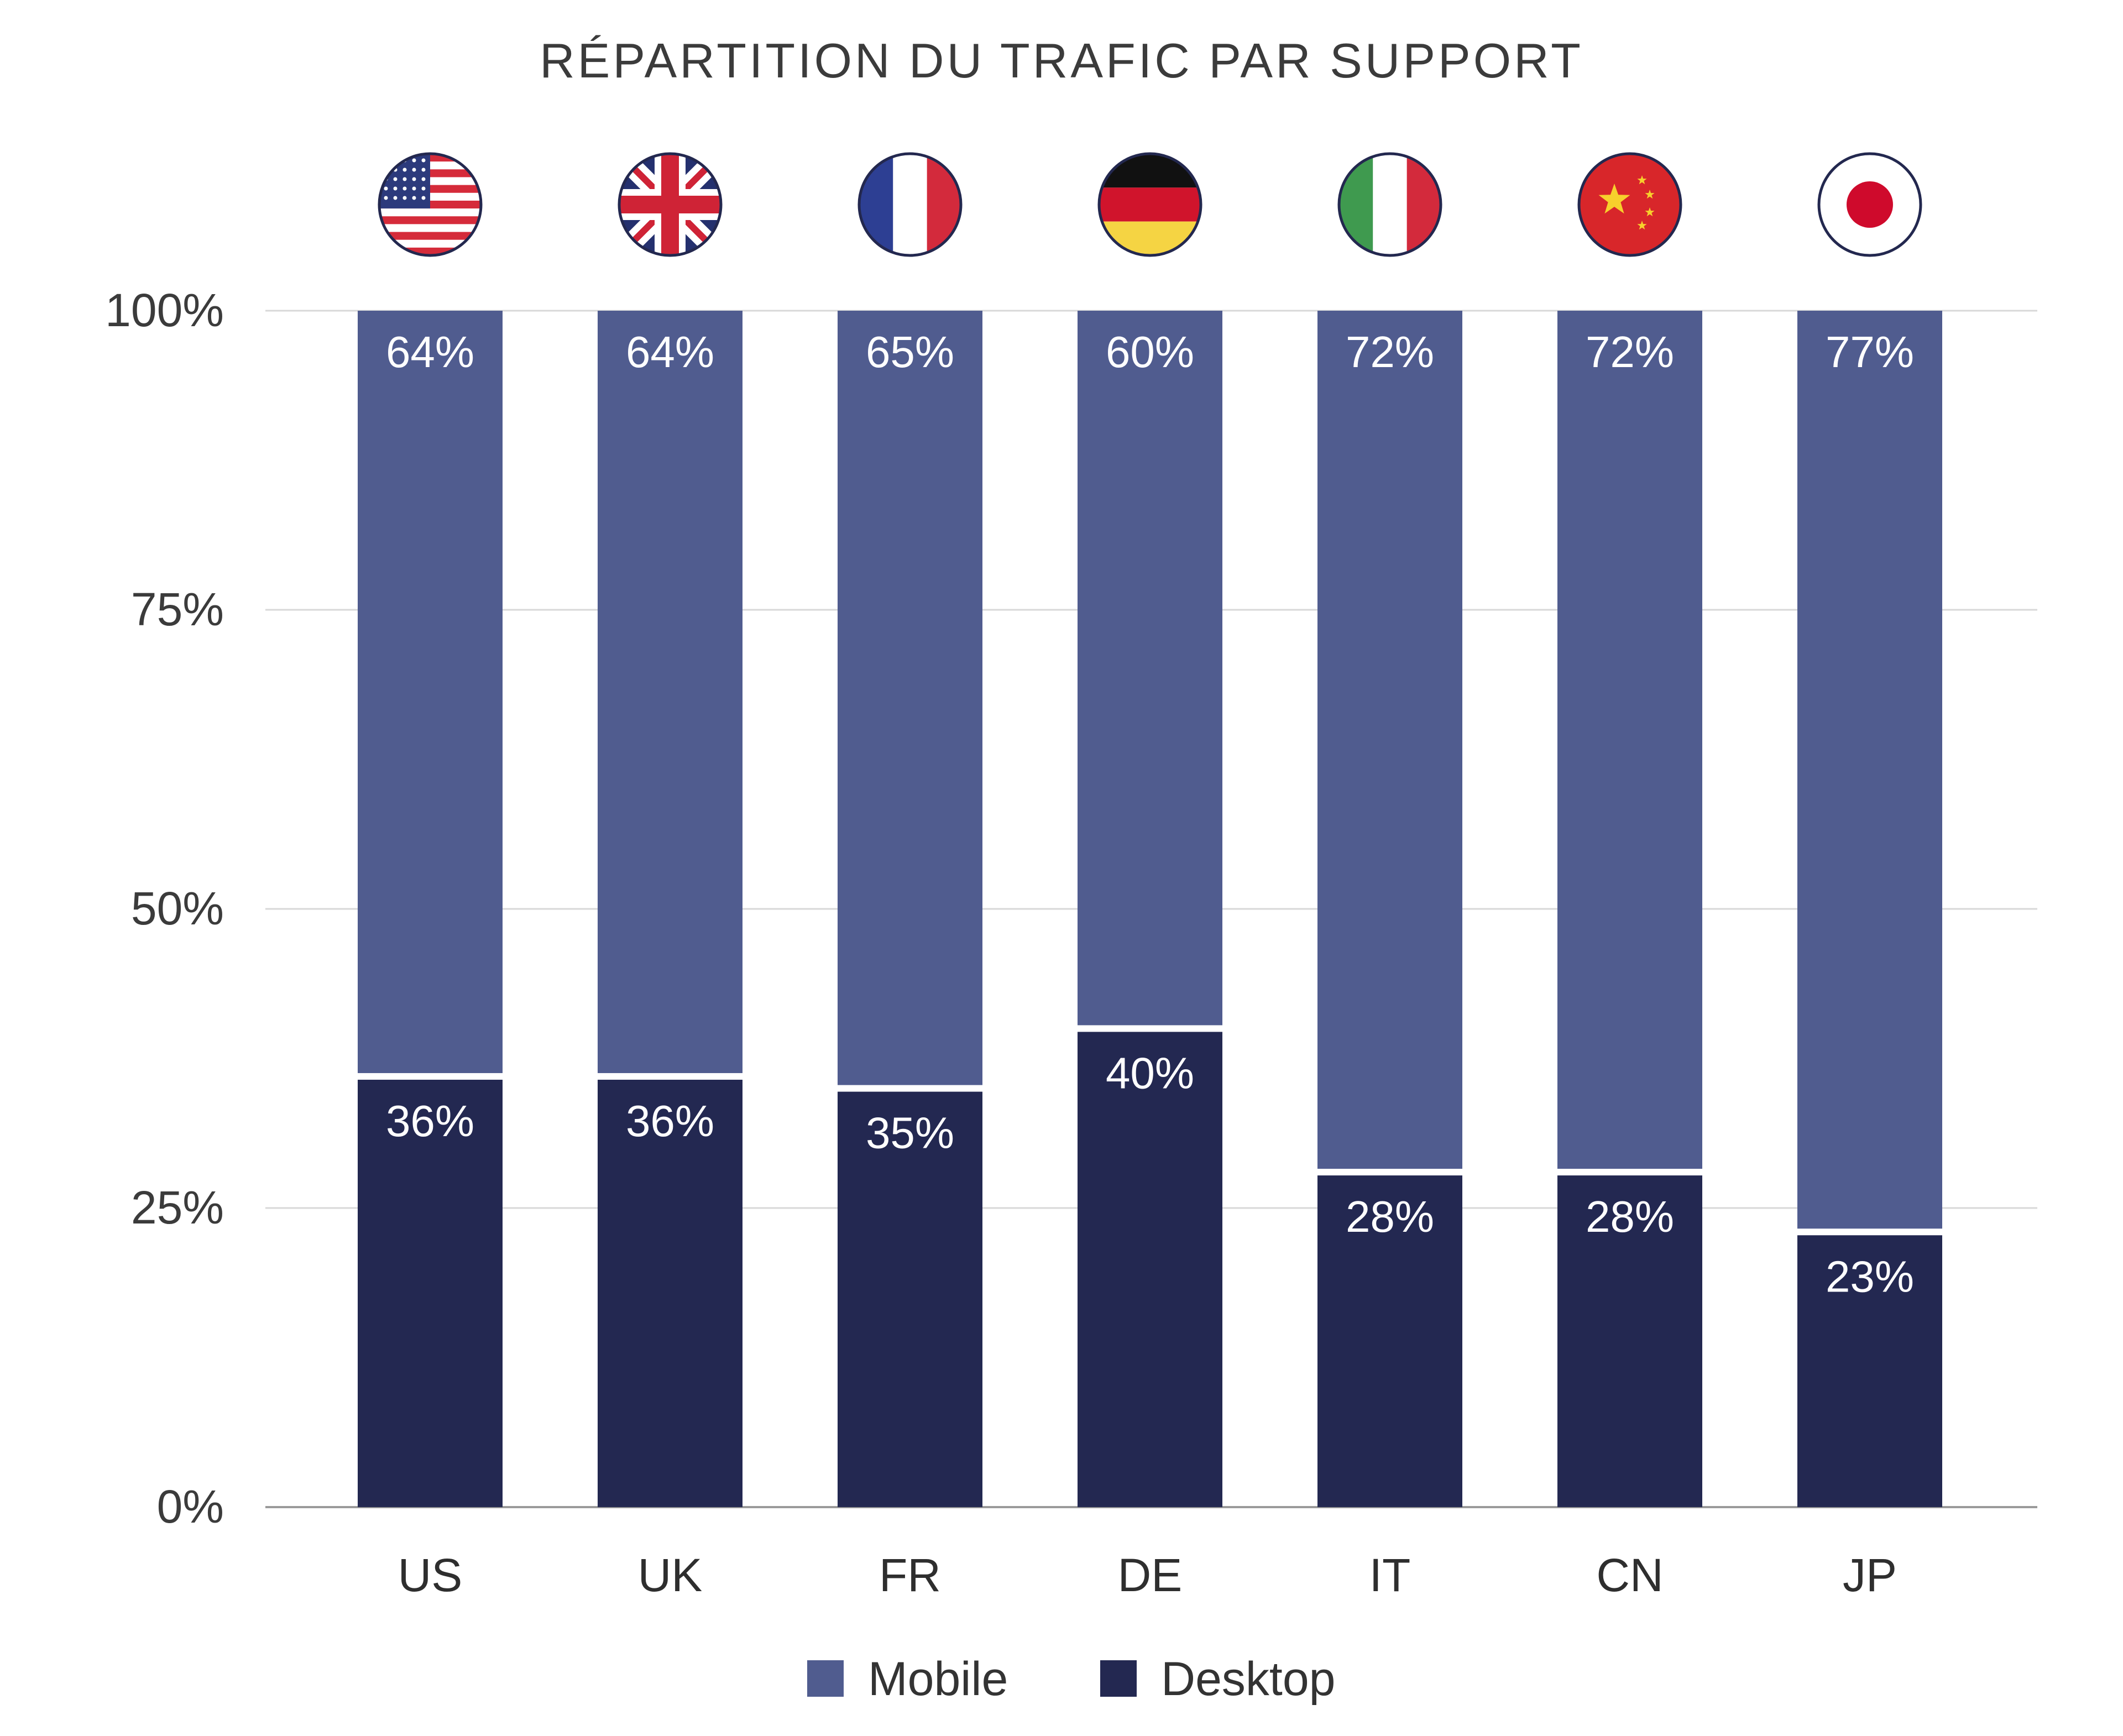 The width and height of the screenshot is (2123, 1736). I want to click on bar-mobile-fr, so click(910, 698).